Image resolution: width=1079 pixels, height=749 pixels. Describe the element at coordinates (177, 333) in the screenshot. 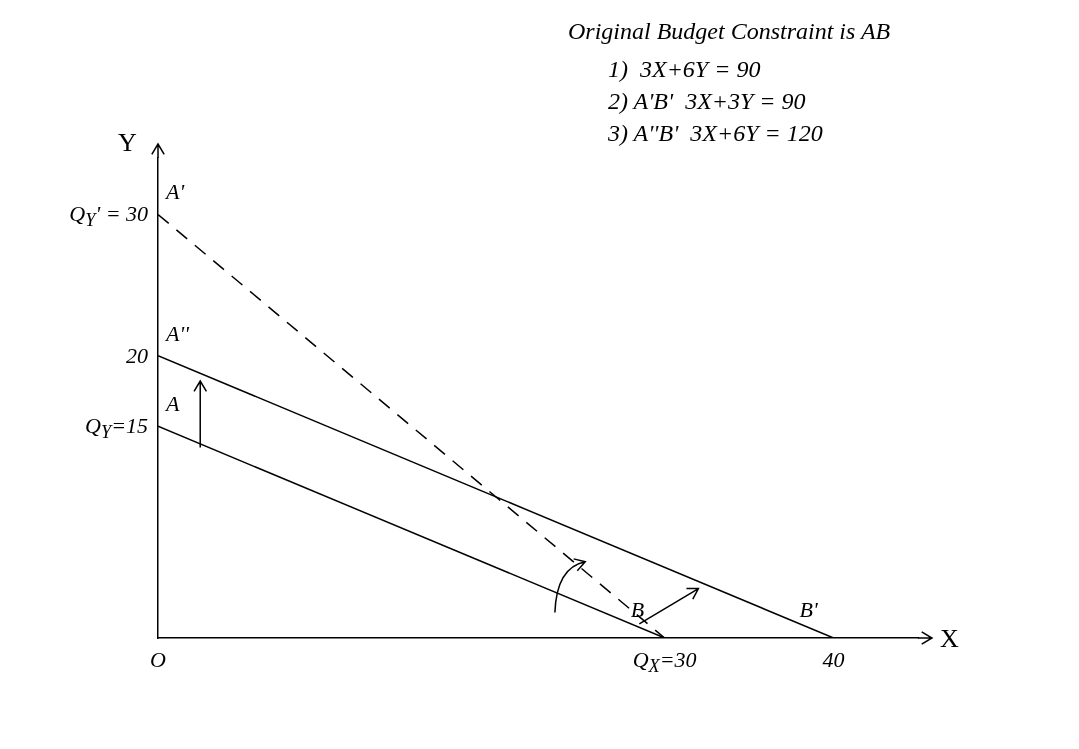

I see `annotation: A''` at that location.